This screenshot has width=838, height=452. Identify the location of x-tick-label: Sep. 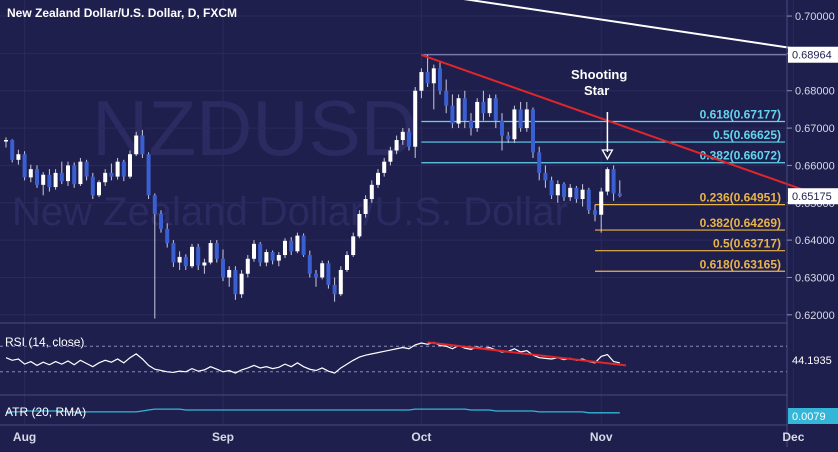
(223, 437).